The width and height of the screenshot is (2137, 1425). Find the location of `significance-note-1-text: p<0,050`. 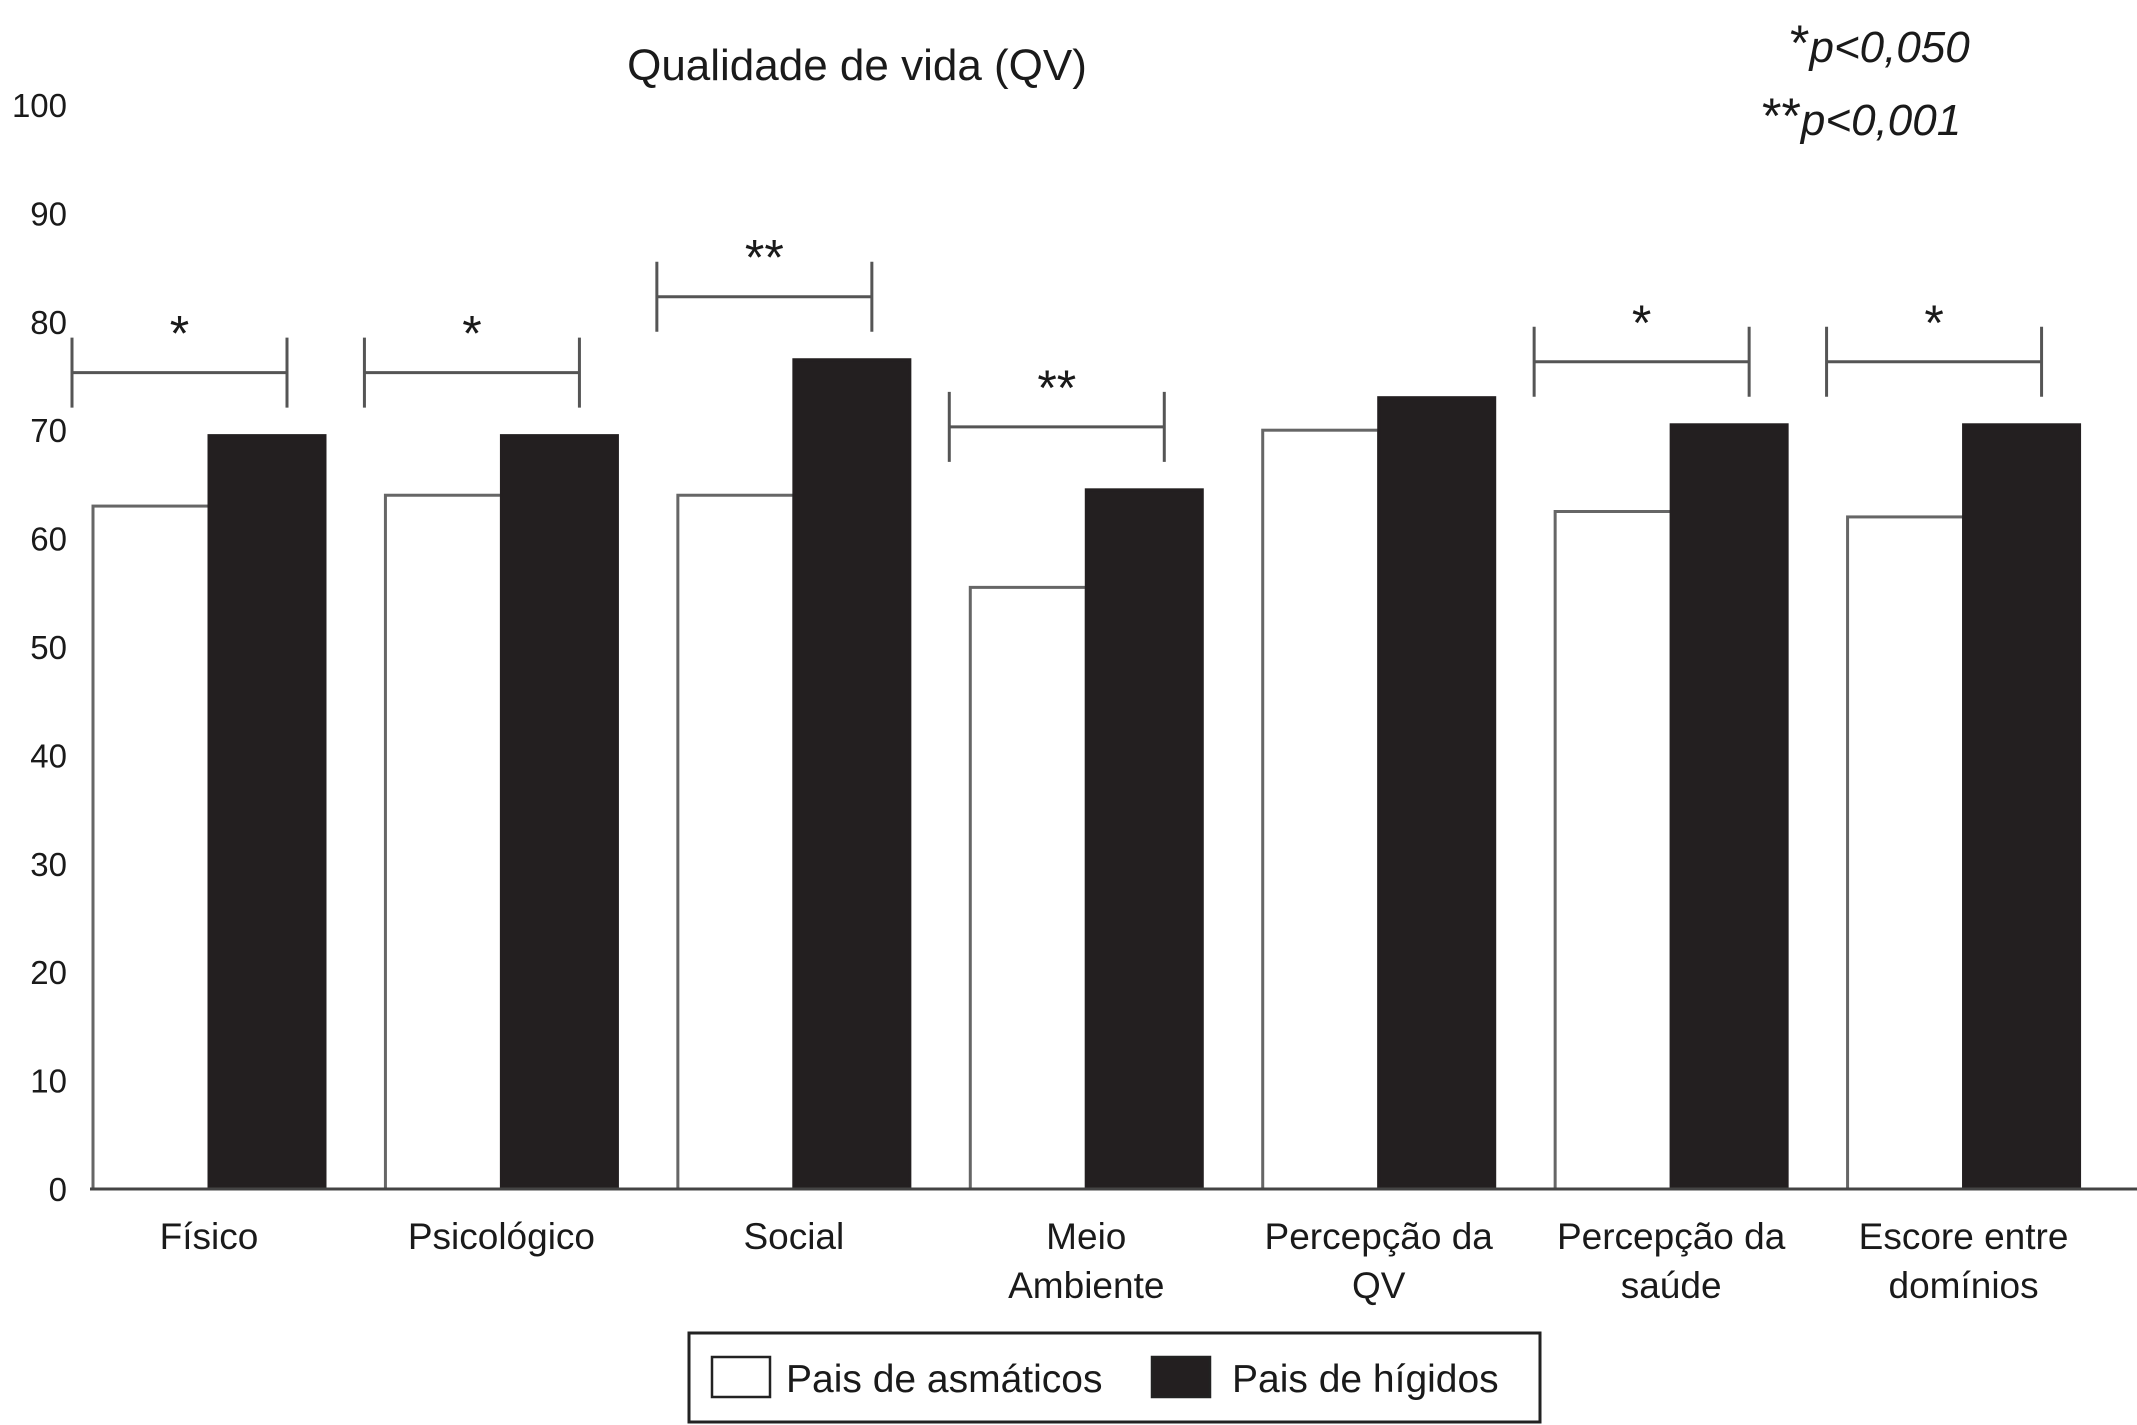

significance-note-1-text: p<0,050 is located at coordinates (1888, 47).